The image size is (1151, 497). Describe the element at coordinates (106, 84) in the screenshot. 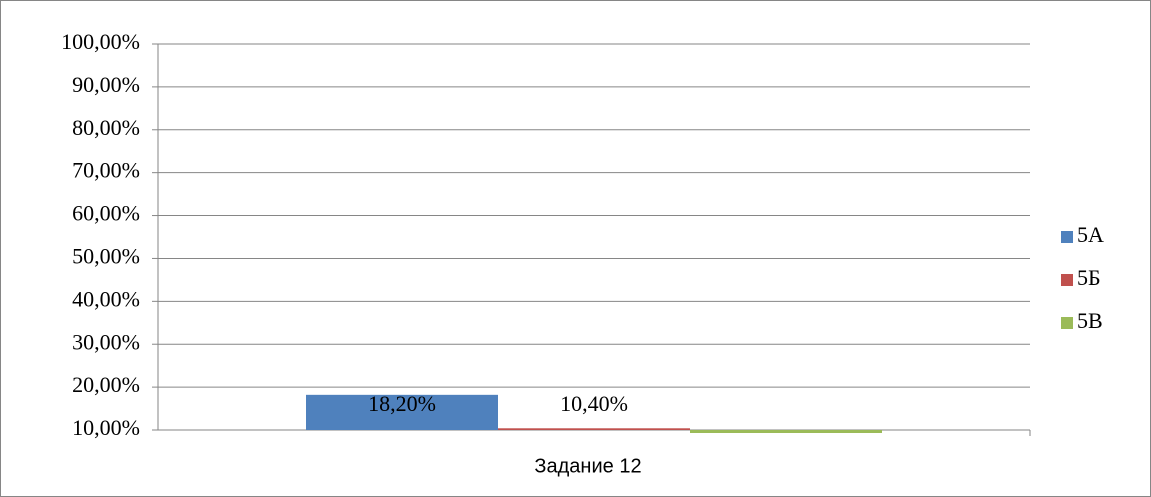

I see `y-tick-label: 90,00%` at that location.